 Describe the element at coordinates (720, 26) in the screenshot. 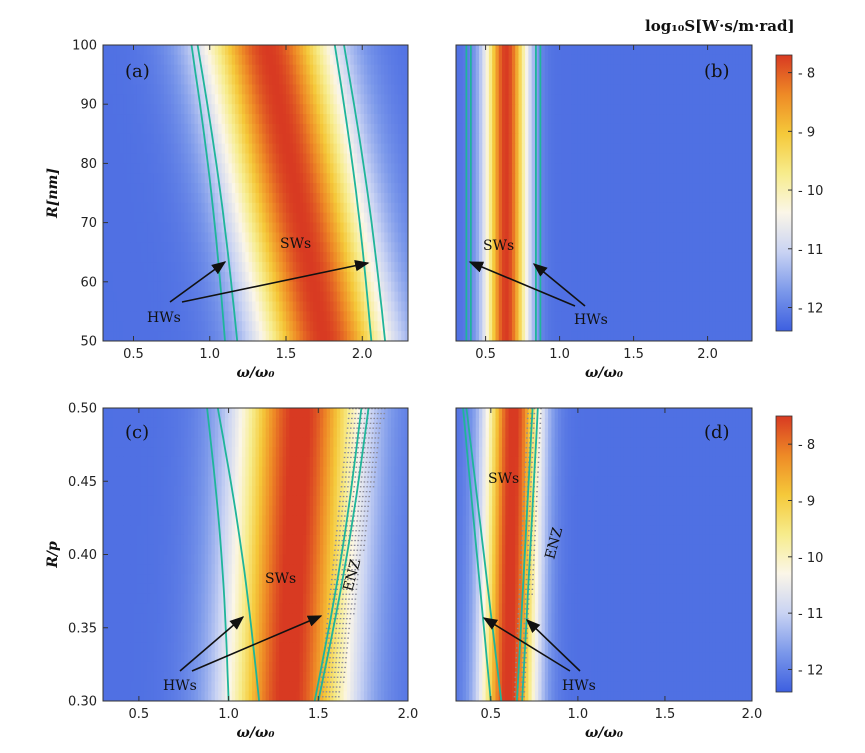

I see `colorbar-title: log₁₀S[W·s/m·rad]` at that location.